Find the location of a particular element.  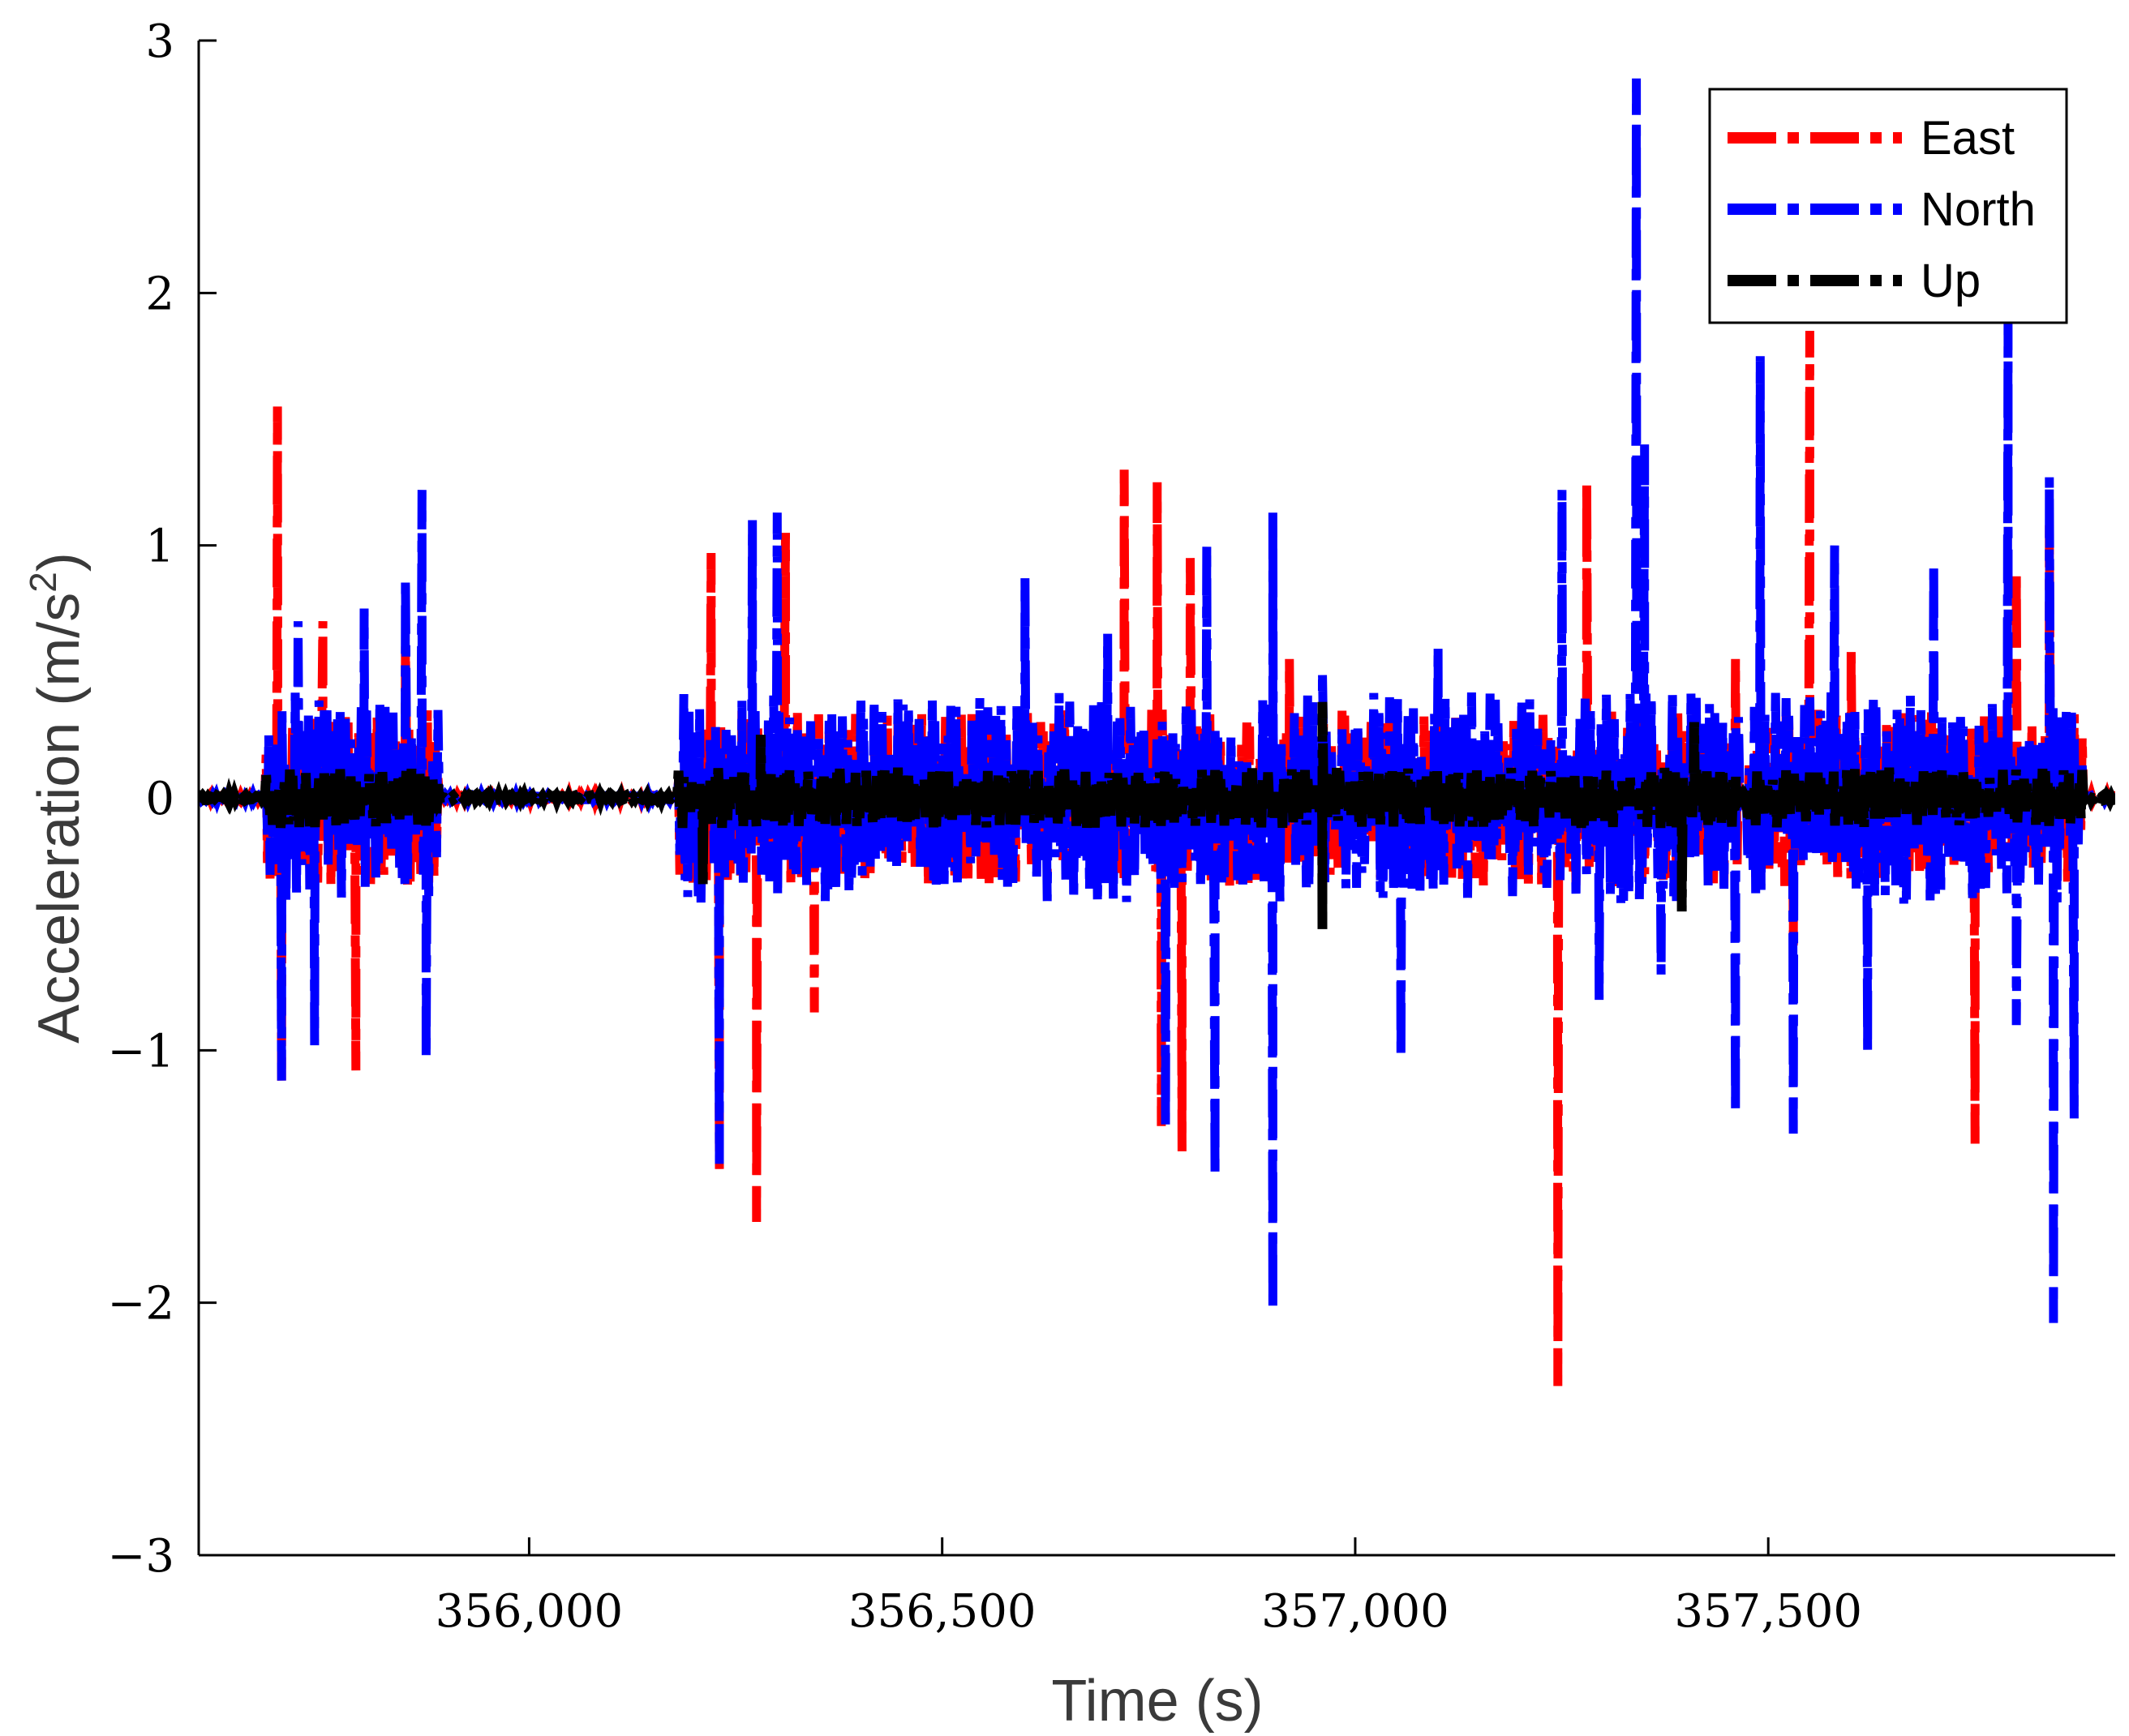

x-tick-label: 356,000 is located at coordinates (530, 1611).